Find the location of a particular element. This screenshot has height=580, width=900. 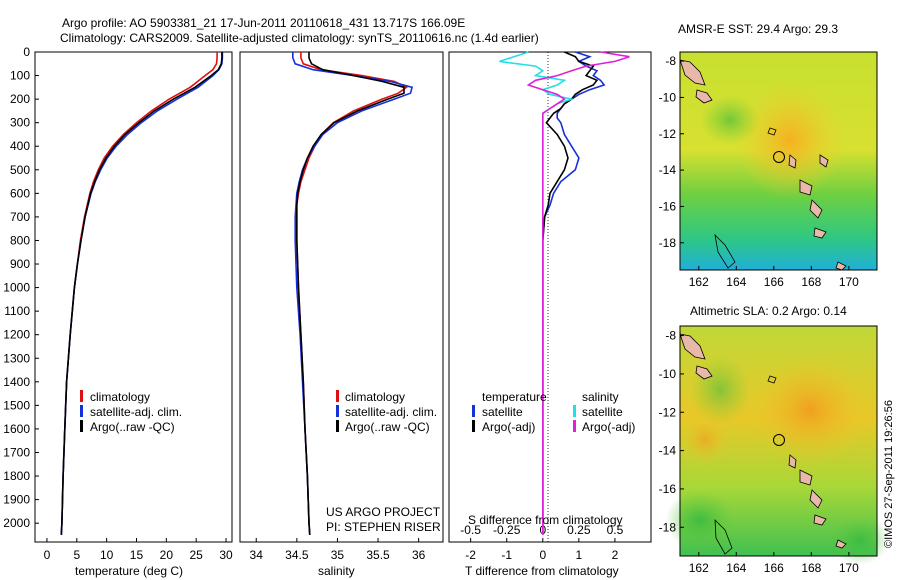

series-line-argo-raw-qc- is located at coordinates (350, 293).